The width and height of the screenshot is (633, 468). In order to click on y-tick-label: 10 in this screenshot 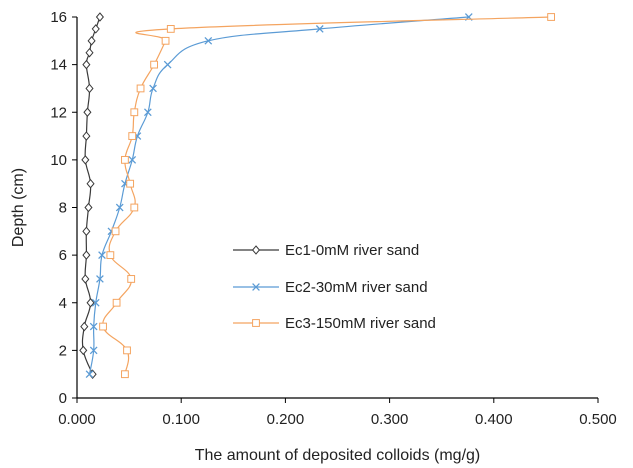, I will do `click(58, 160)`.